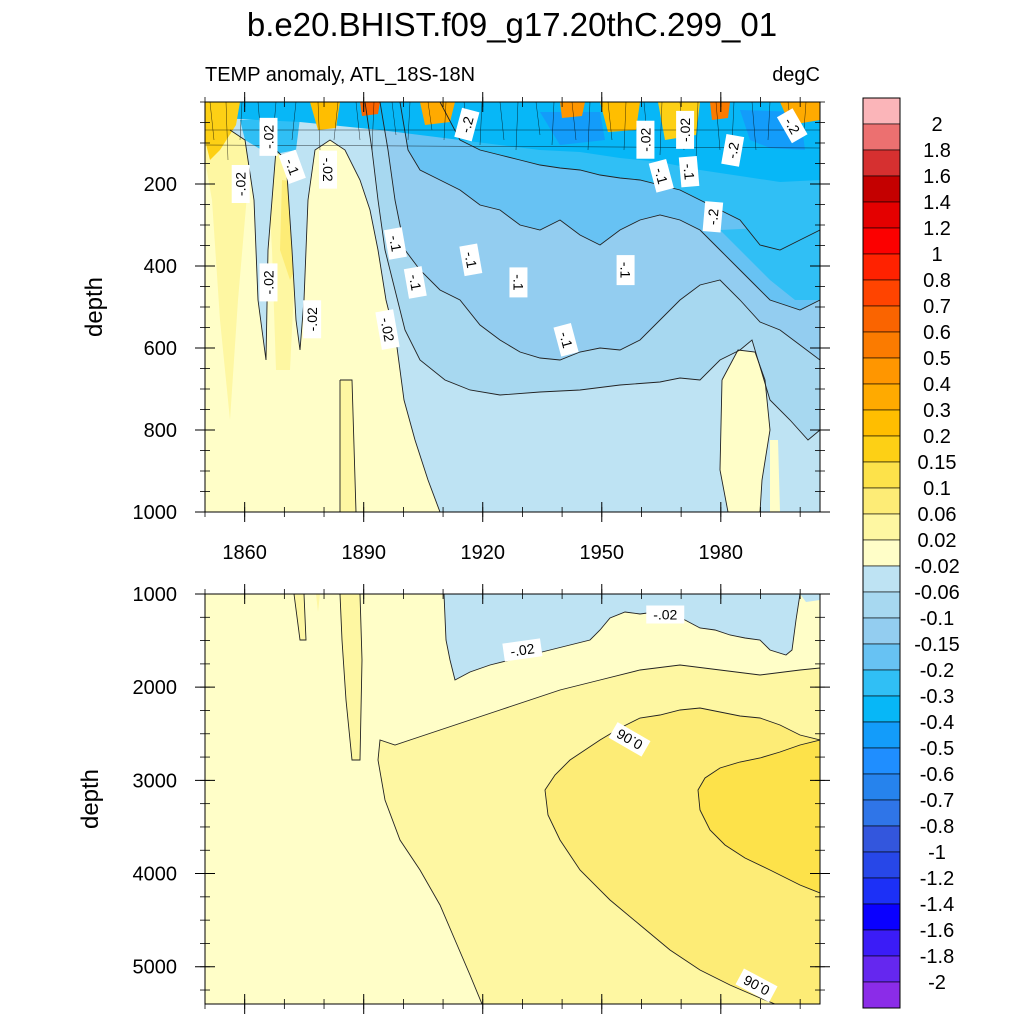  I want to click on colorbar-label: 0.7, so click(937, 307).